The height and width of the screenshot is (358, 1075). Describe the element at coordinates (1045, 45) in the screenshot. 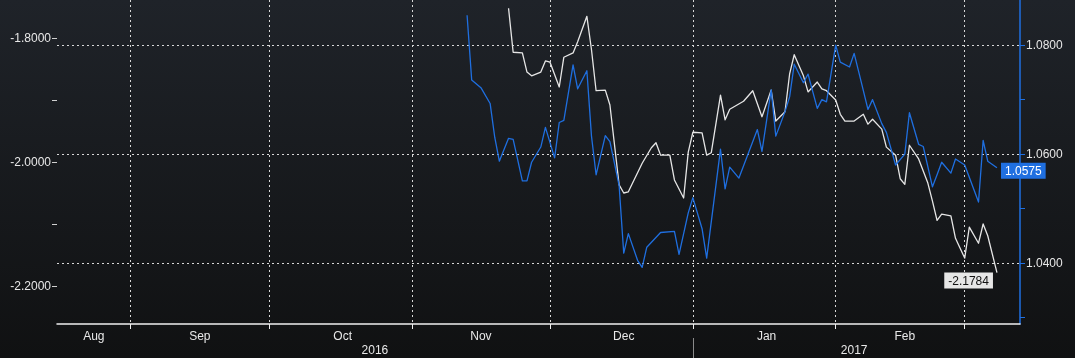

I see `y2-tick-label: 1.0800` at that location.